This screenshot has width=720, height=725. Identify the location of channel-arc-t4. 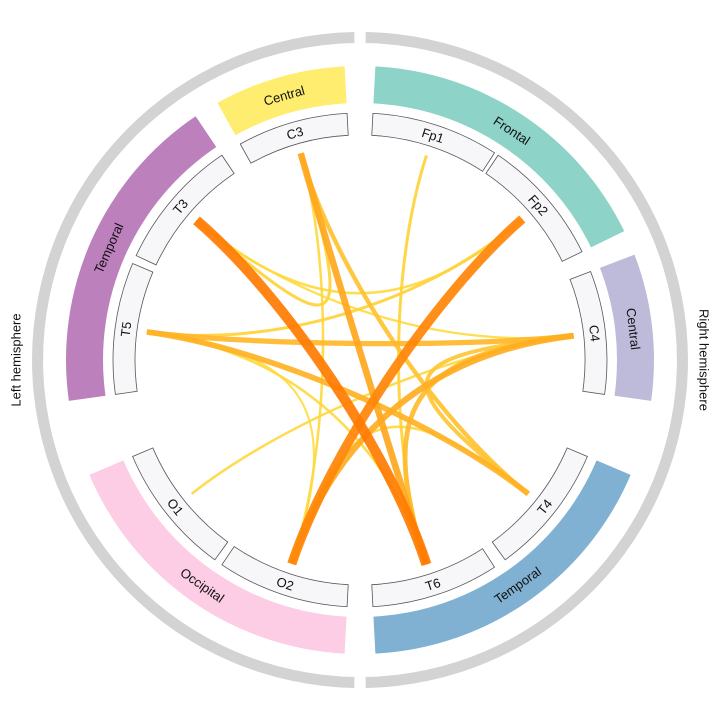
(539, 504).